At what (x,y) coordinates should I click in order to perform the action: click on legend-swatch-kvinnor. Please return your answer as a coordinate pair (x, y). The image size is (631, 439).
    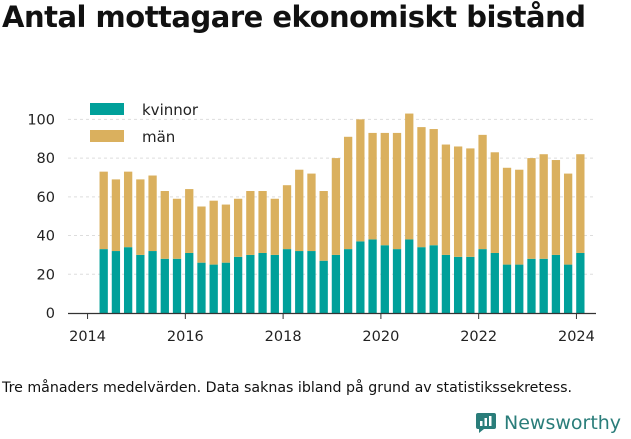
    Looking at the image, I should click on (107, 109).